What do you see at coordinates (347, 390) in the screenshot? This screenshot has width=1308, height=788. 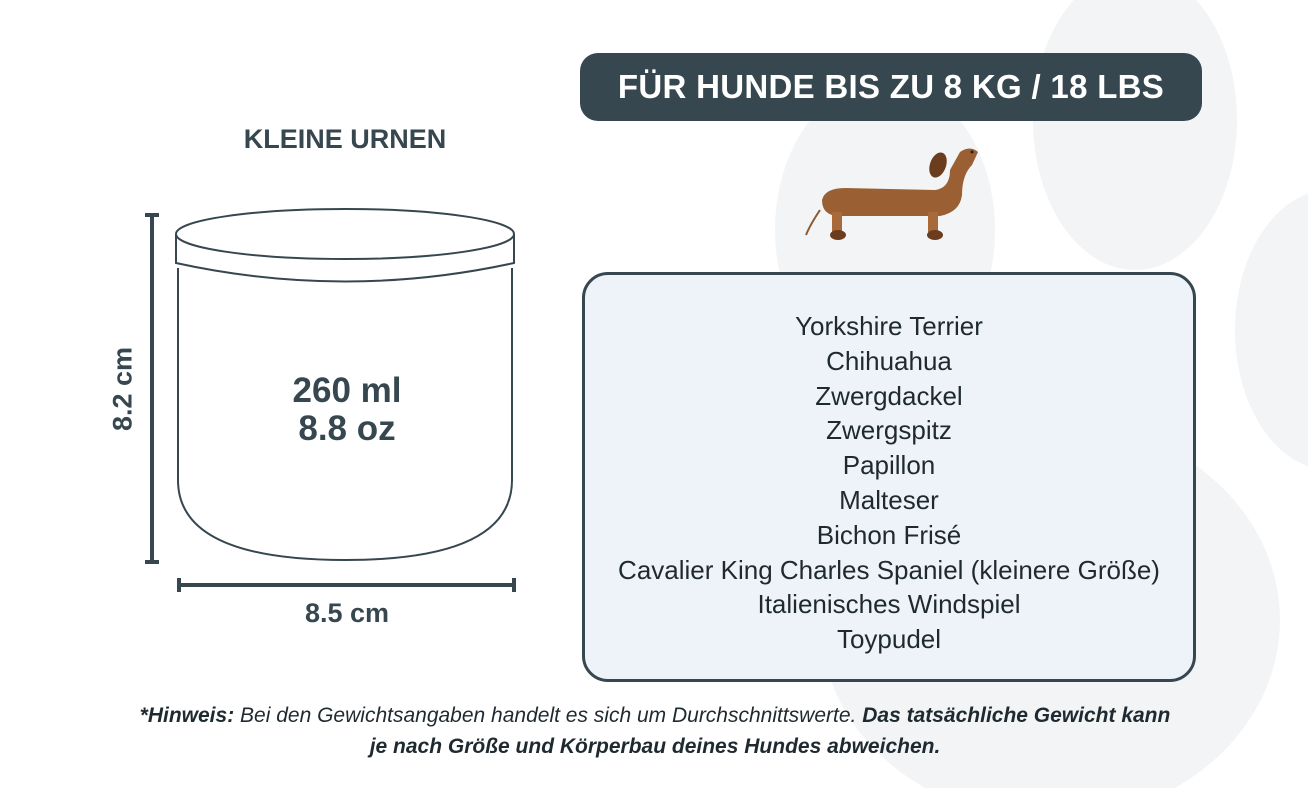 I see `volume-ml: 260 ml` at bounding box center [347, 390].